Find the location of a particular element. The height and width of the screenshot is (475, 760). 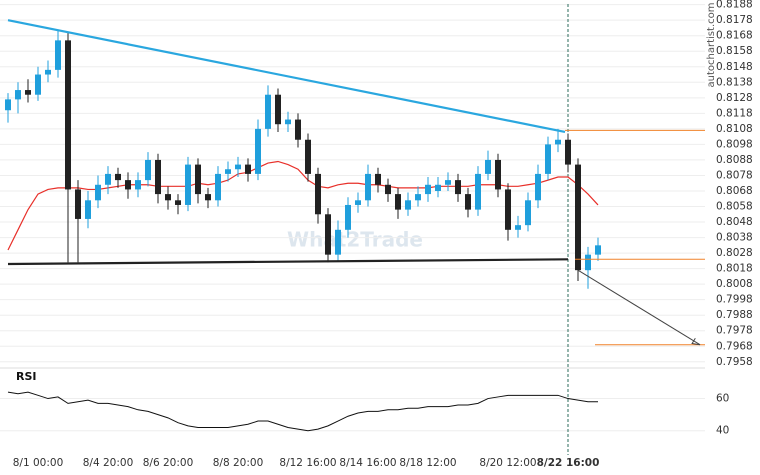

y-tick-label: 0.8148 is located at coordinates (734, 67).